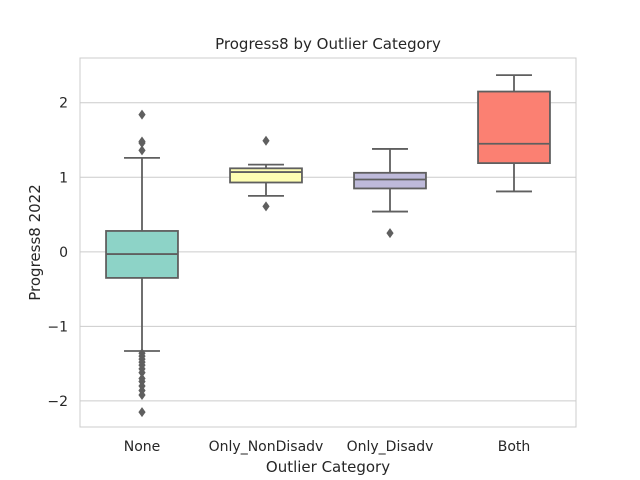 This screenshot has height=480, width=640. I want to click on y-tick-label: −1, so click(57, 327).